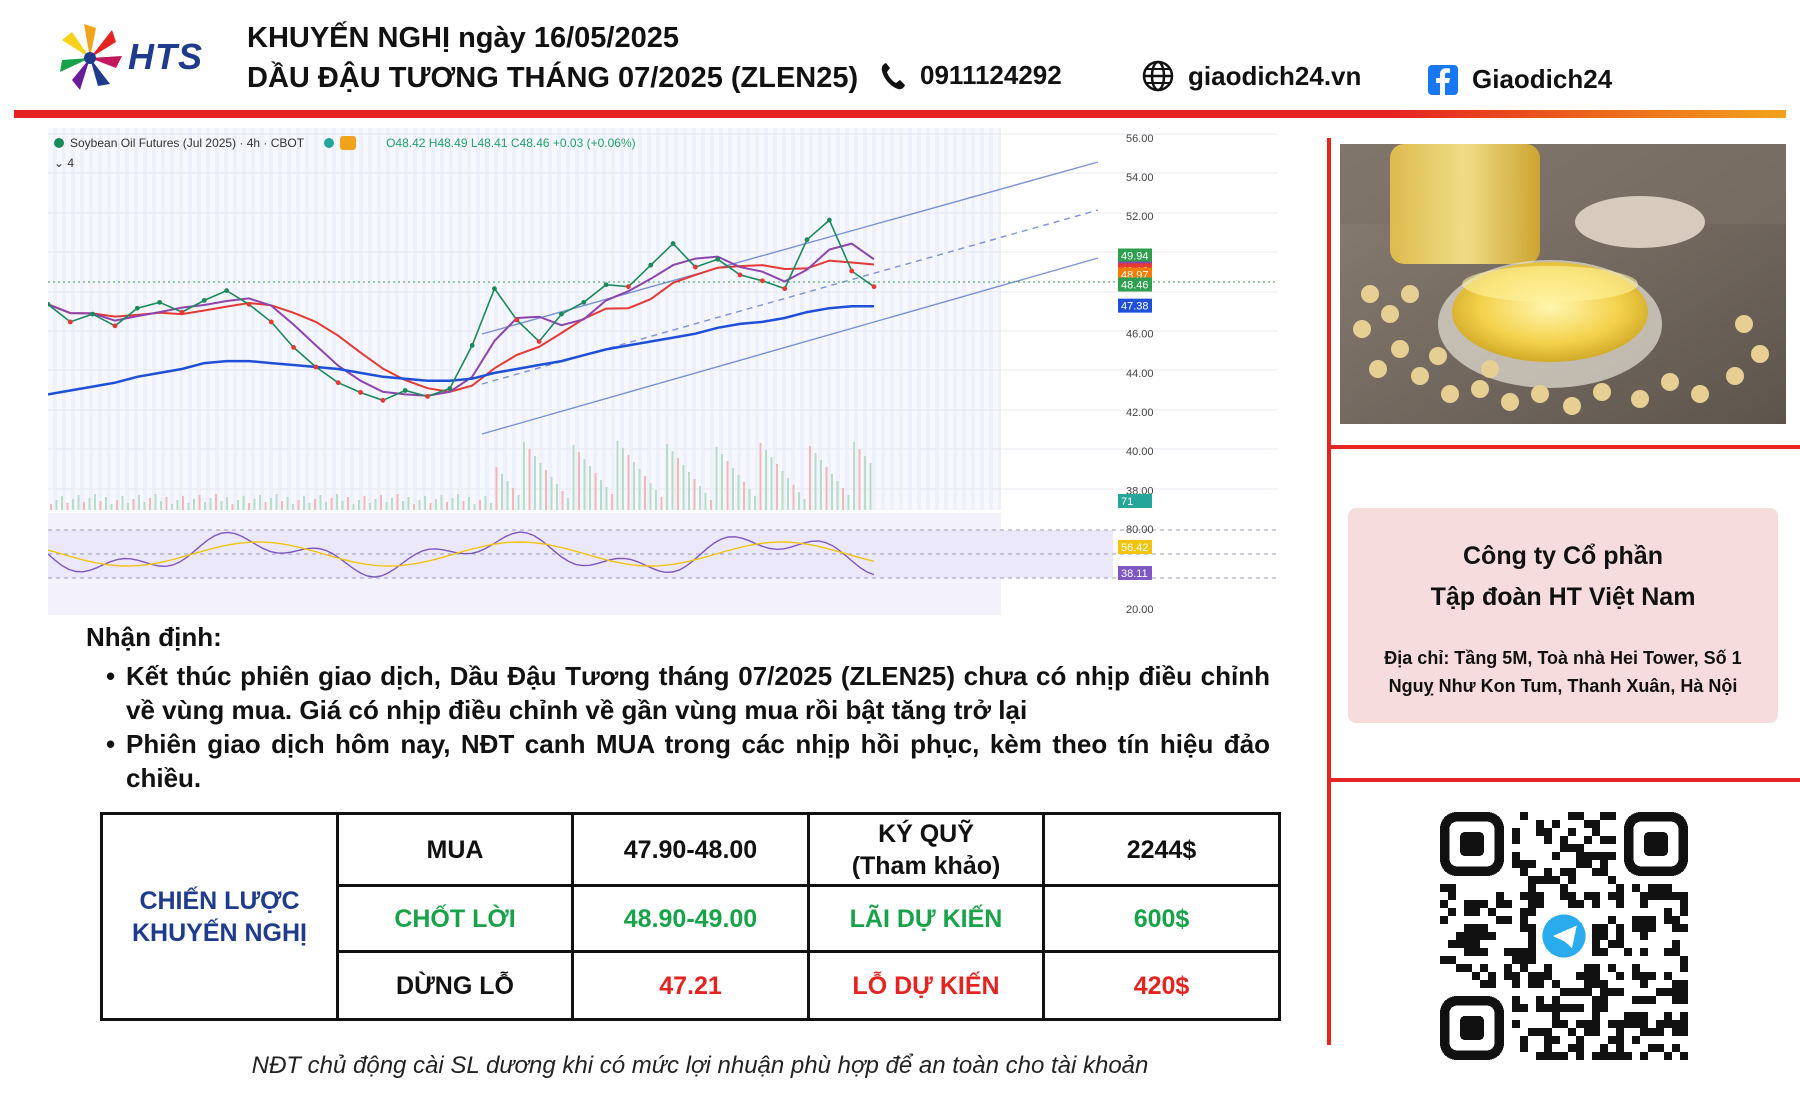 This screenshot has width=1800, height=1112. Describe the element at coordinates (1135, 501) in the screenshot. I see `volume-label-tag` at that location.